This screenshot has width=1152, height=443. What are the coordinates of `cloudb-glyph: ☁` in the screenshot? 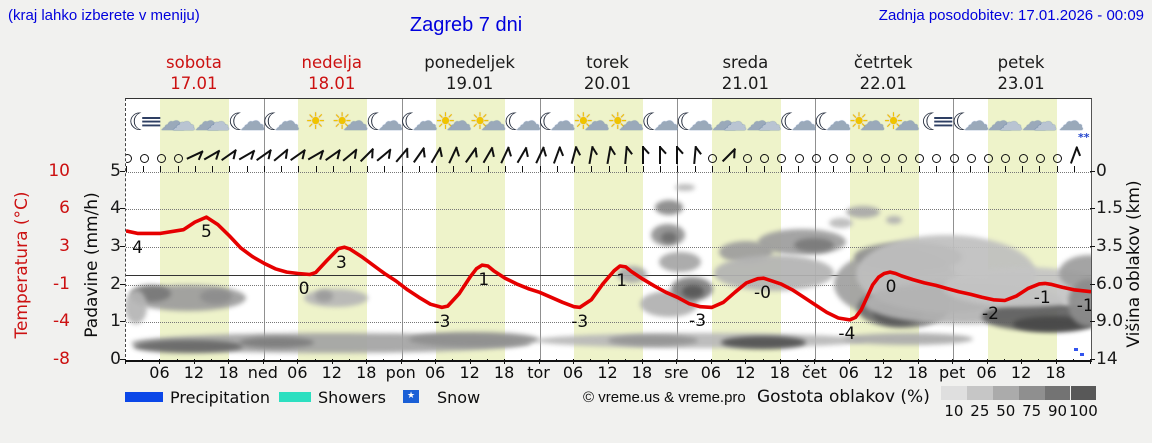 It's located at (769, 122).